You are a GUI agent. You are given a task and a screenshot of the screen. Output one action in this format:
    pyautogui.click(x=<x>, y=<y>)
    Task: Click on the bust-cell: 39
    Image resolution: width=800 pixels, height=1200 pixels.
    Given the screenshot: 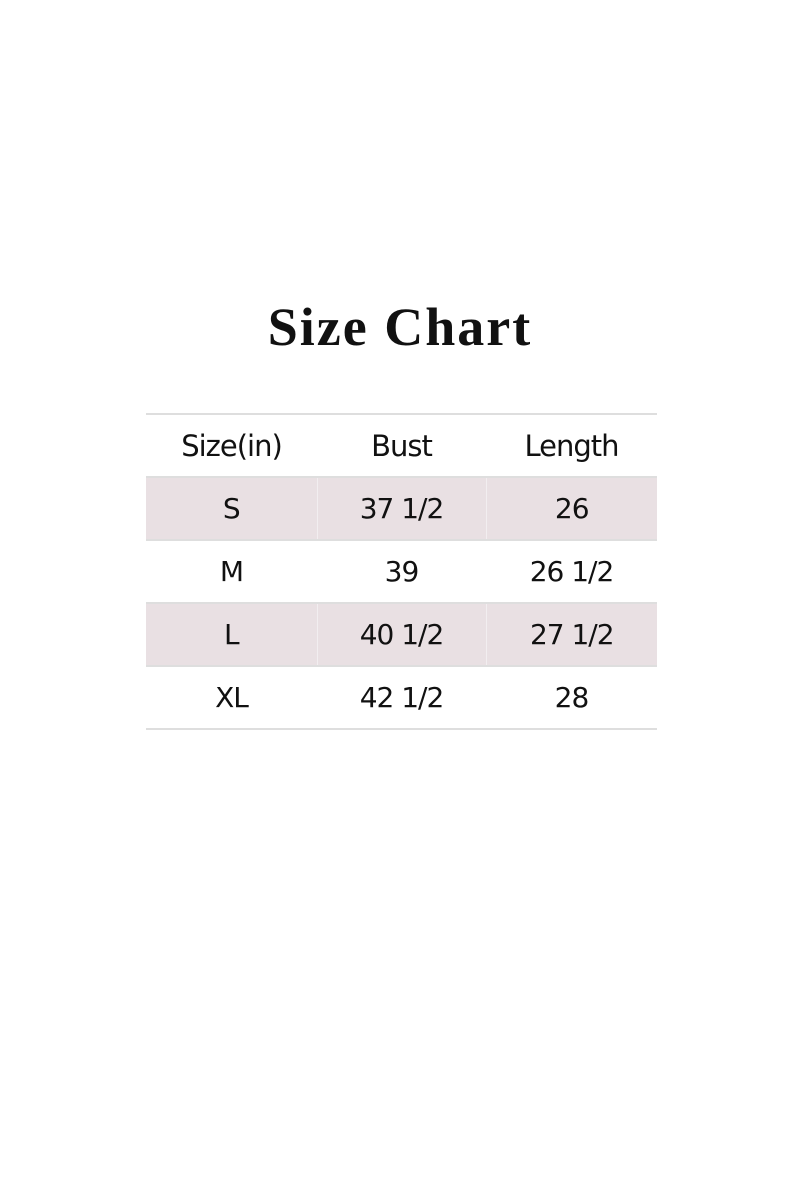 What is the action you would take?
    pyautogui.click(x=401, y=571)
    